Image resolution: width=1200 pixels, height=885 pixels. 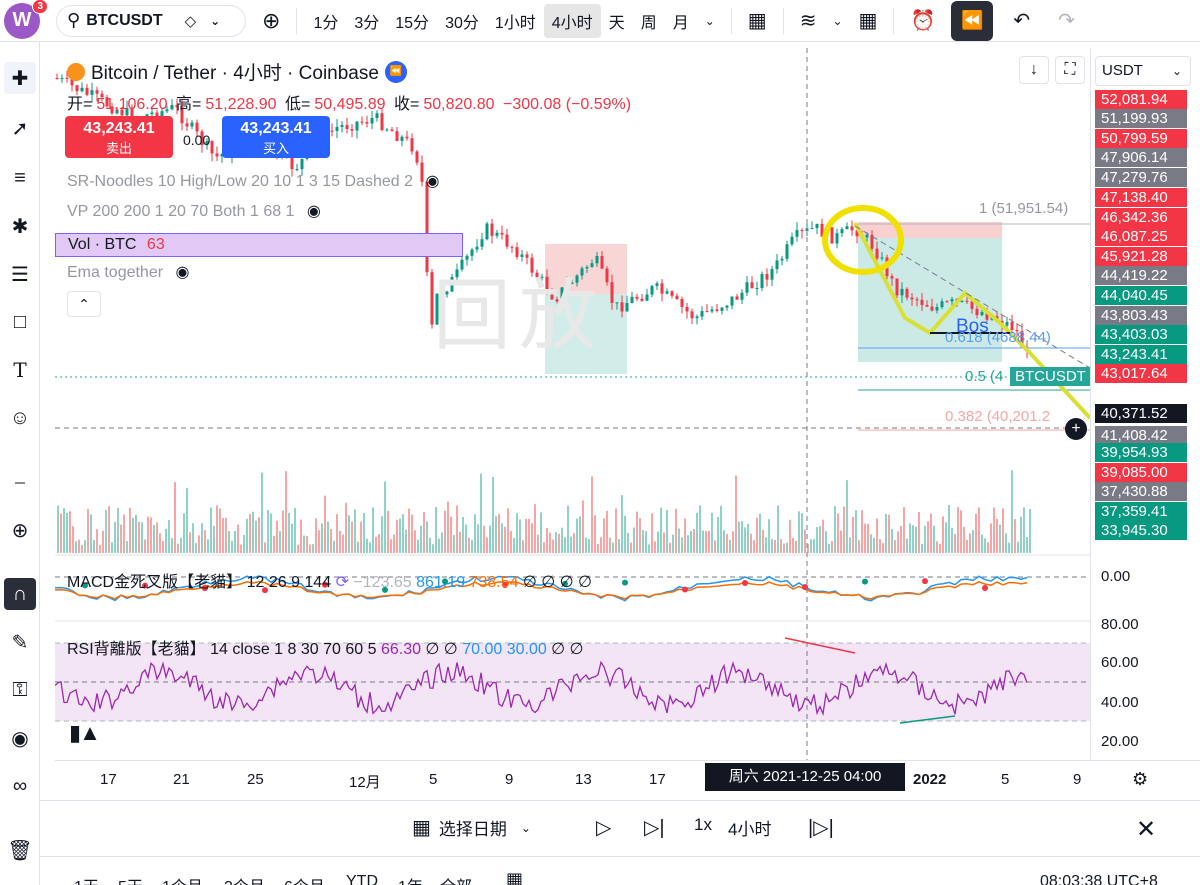 I want to click on redo-icon: ↷, so click(x=1066, y=21).